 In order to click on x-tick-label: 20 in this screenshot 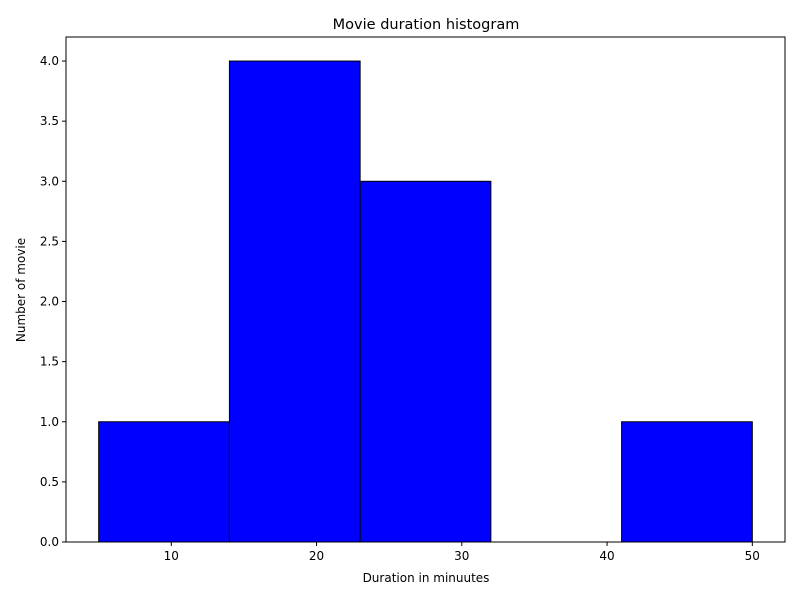, I will do `click(316, 556)`.